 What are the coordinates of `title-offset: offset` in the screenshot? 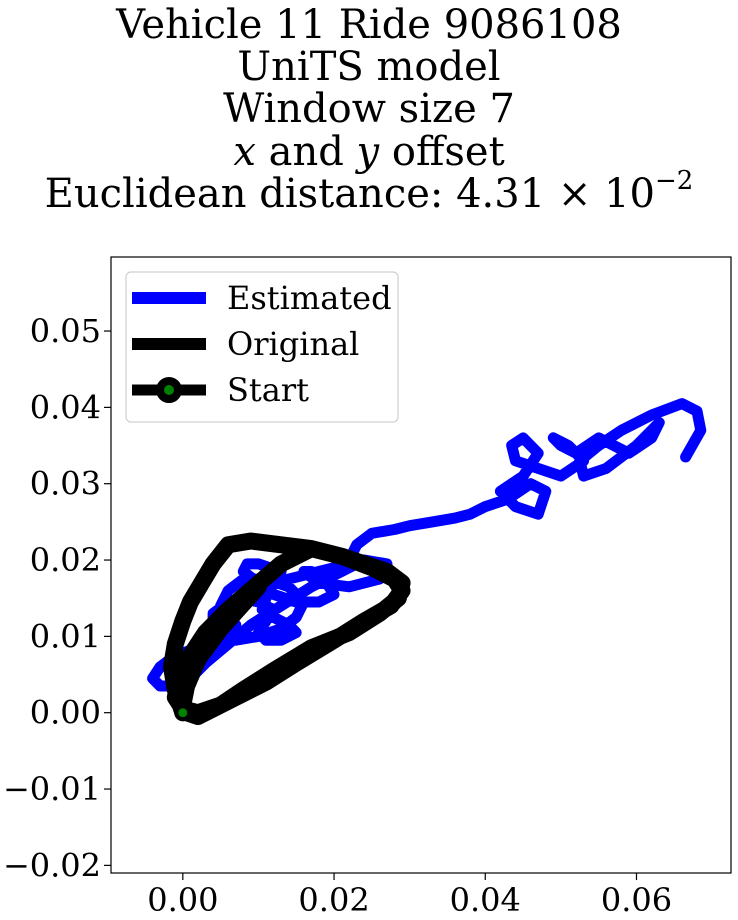 It's located at (442, 152).